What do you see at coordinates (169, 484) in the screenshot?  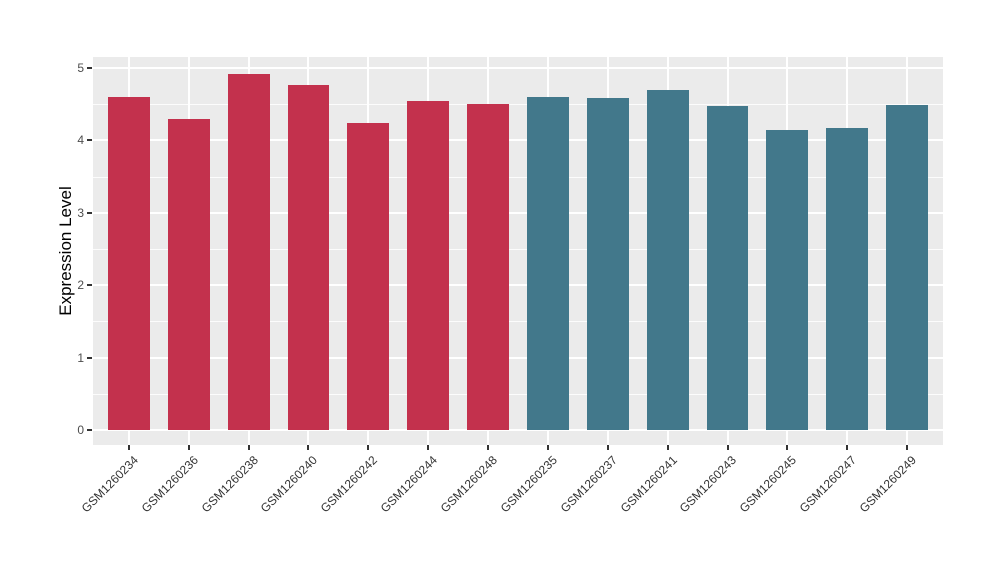 I see `x-tick-label-GSM1260236: GSM1260236` at bounding box center [169, 484].